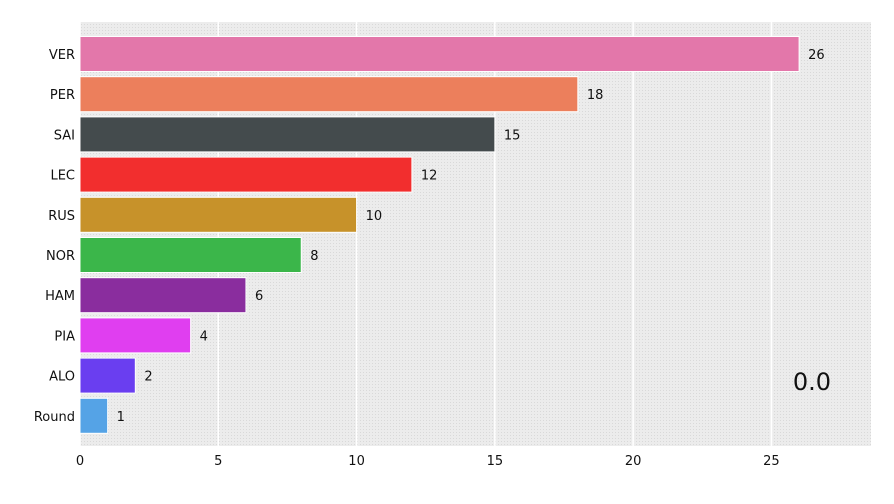 Image resolution: width=894 pixels, height=504 pixels. I want to click on bar-nor, so click(190, 255).